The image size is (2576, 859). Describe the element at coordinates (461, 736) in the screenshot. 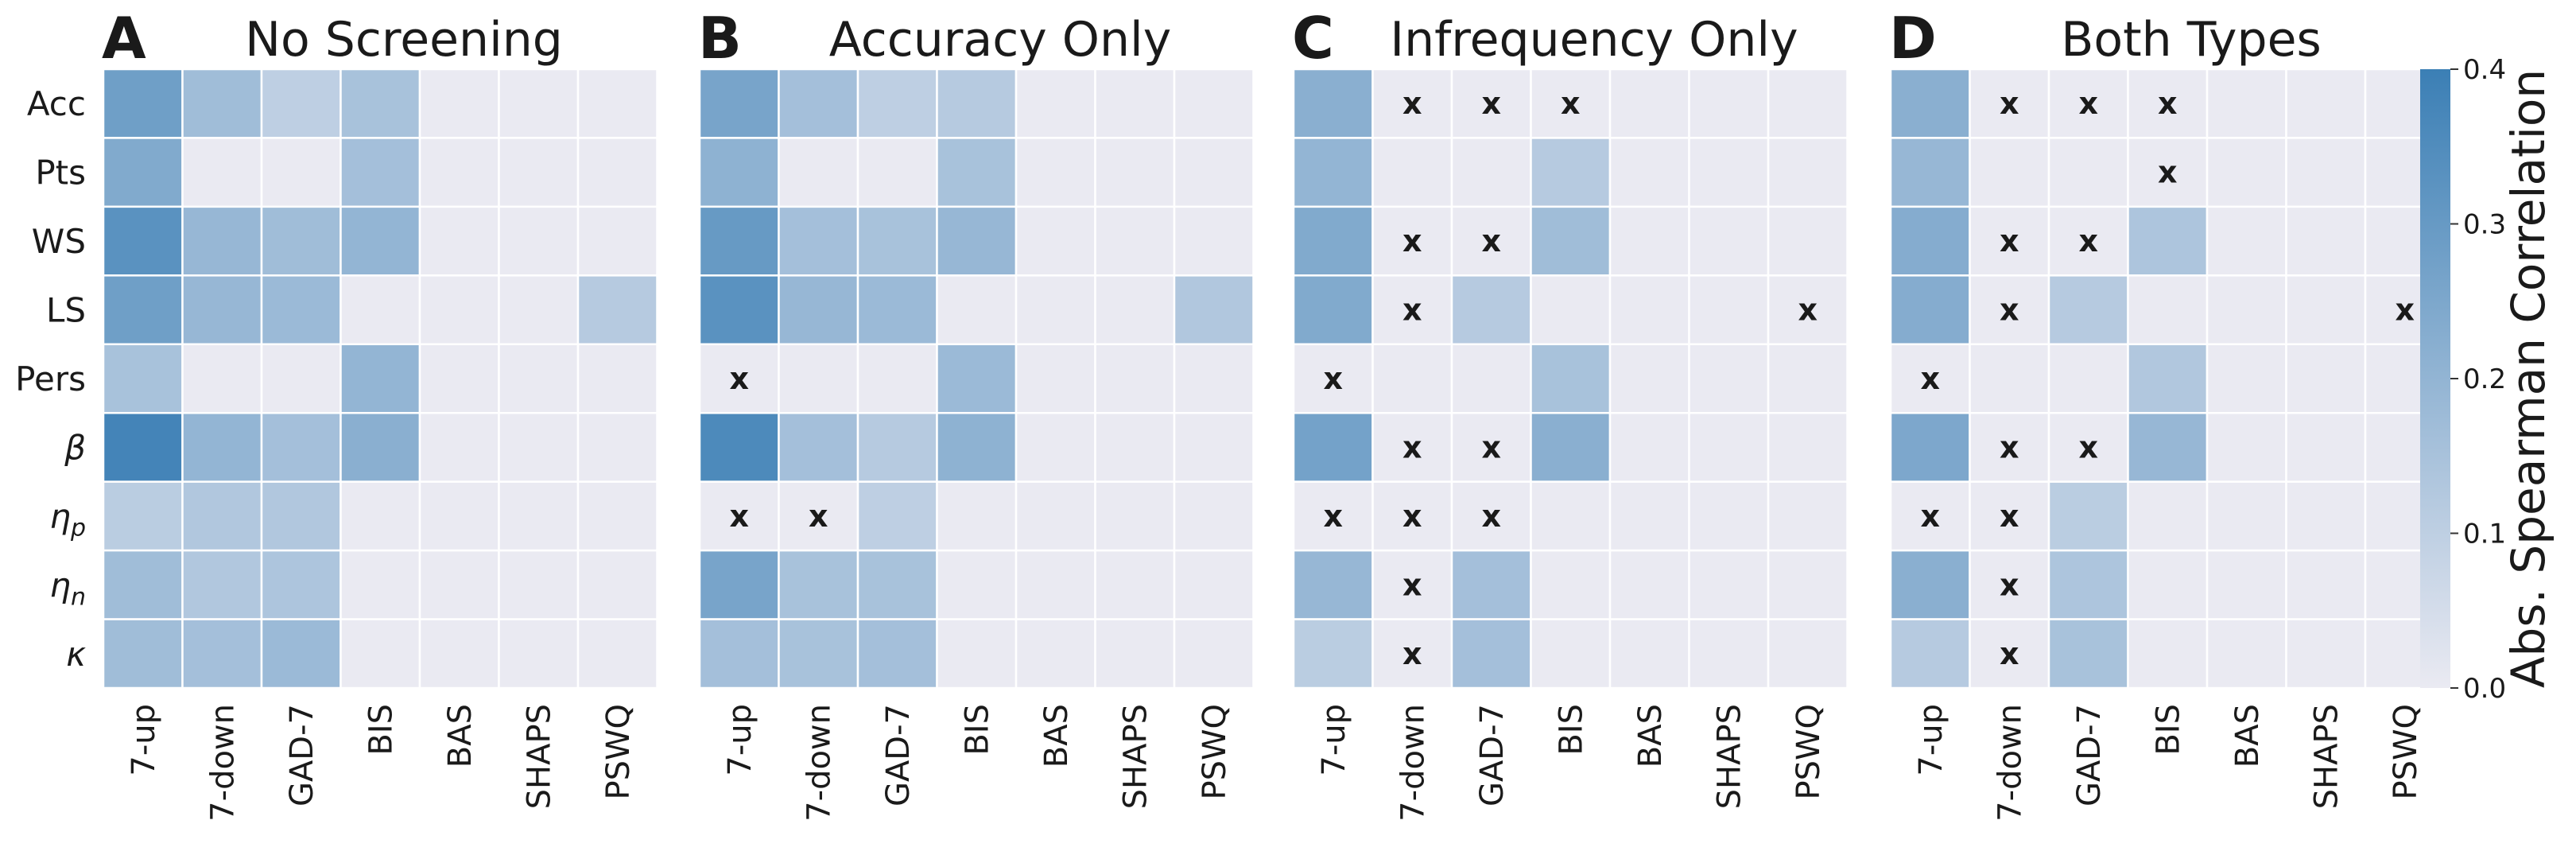

I see `column-label: BAS` at that location.